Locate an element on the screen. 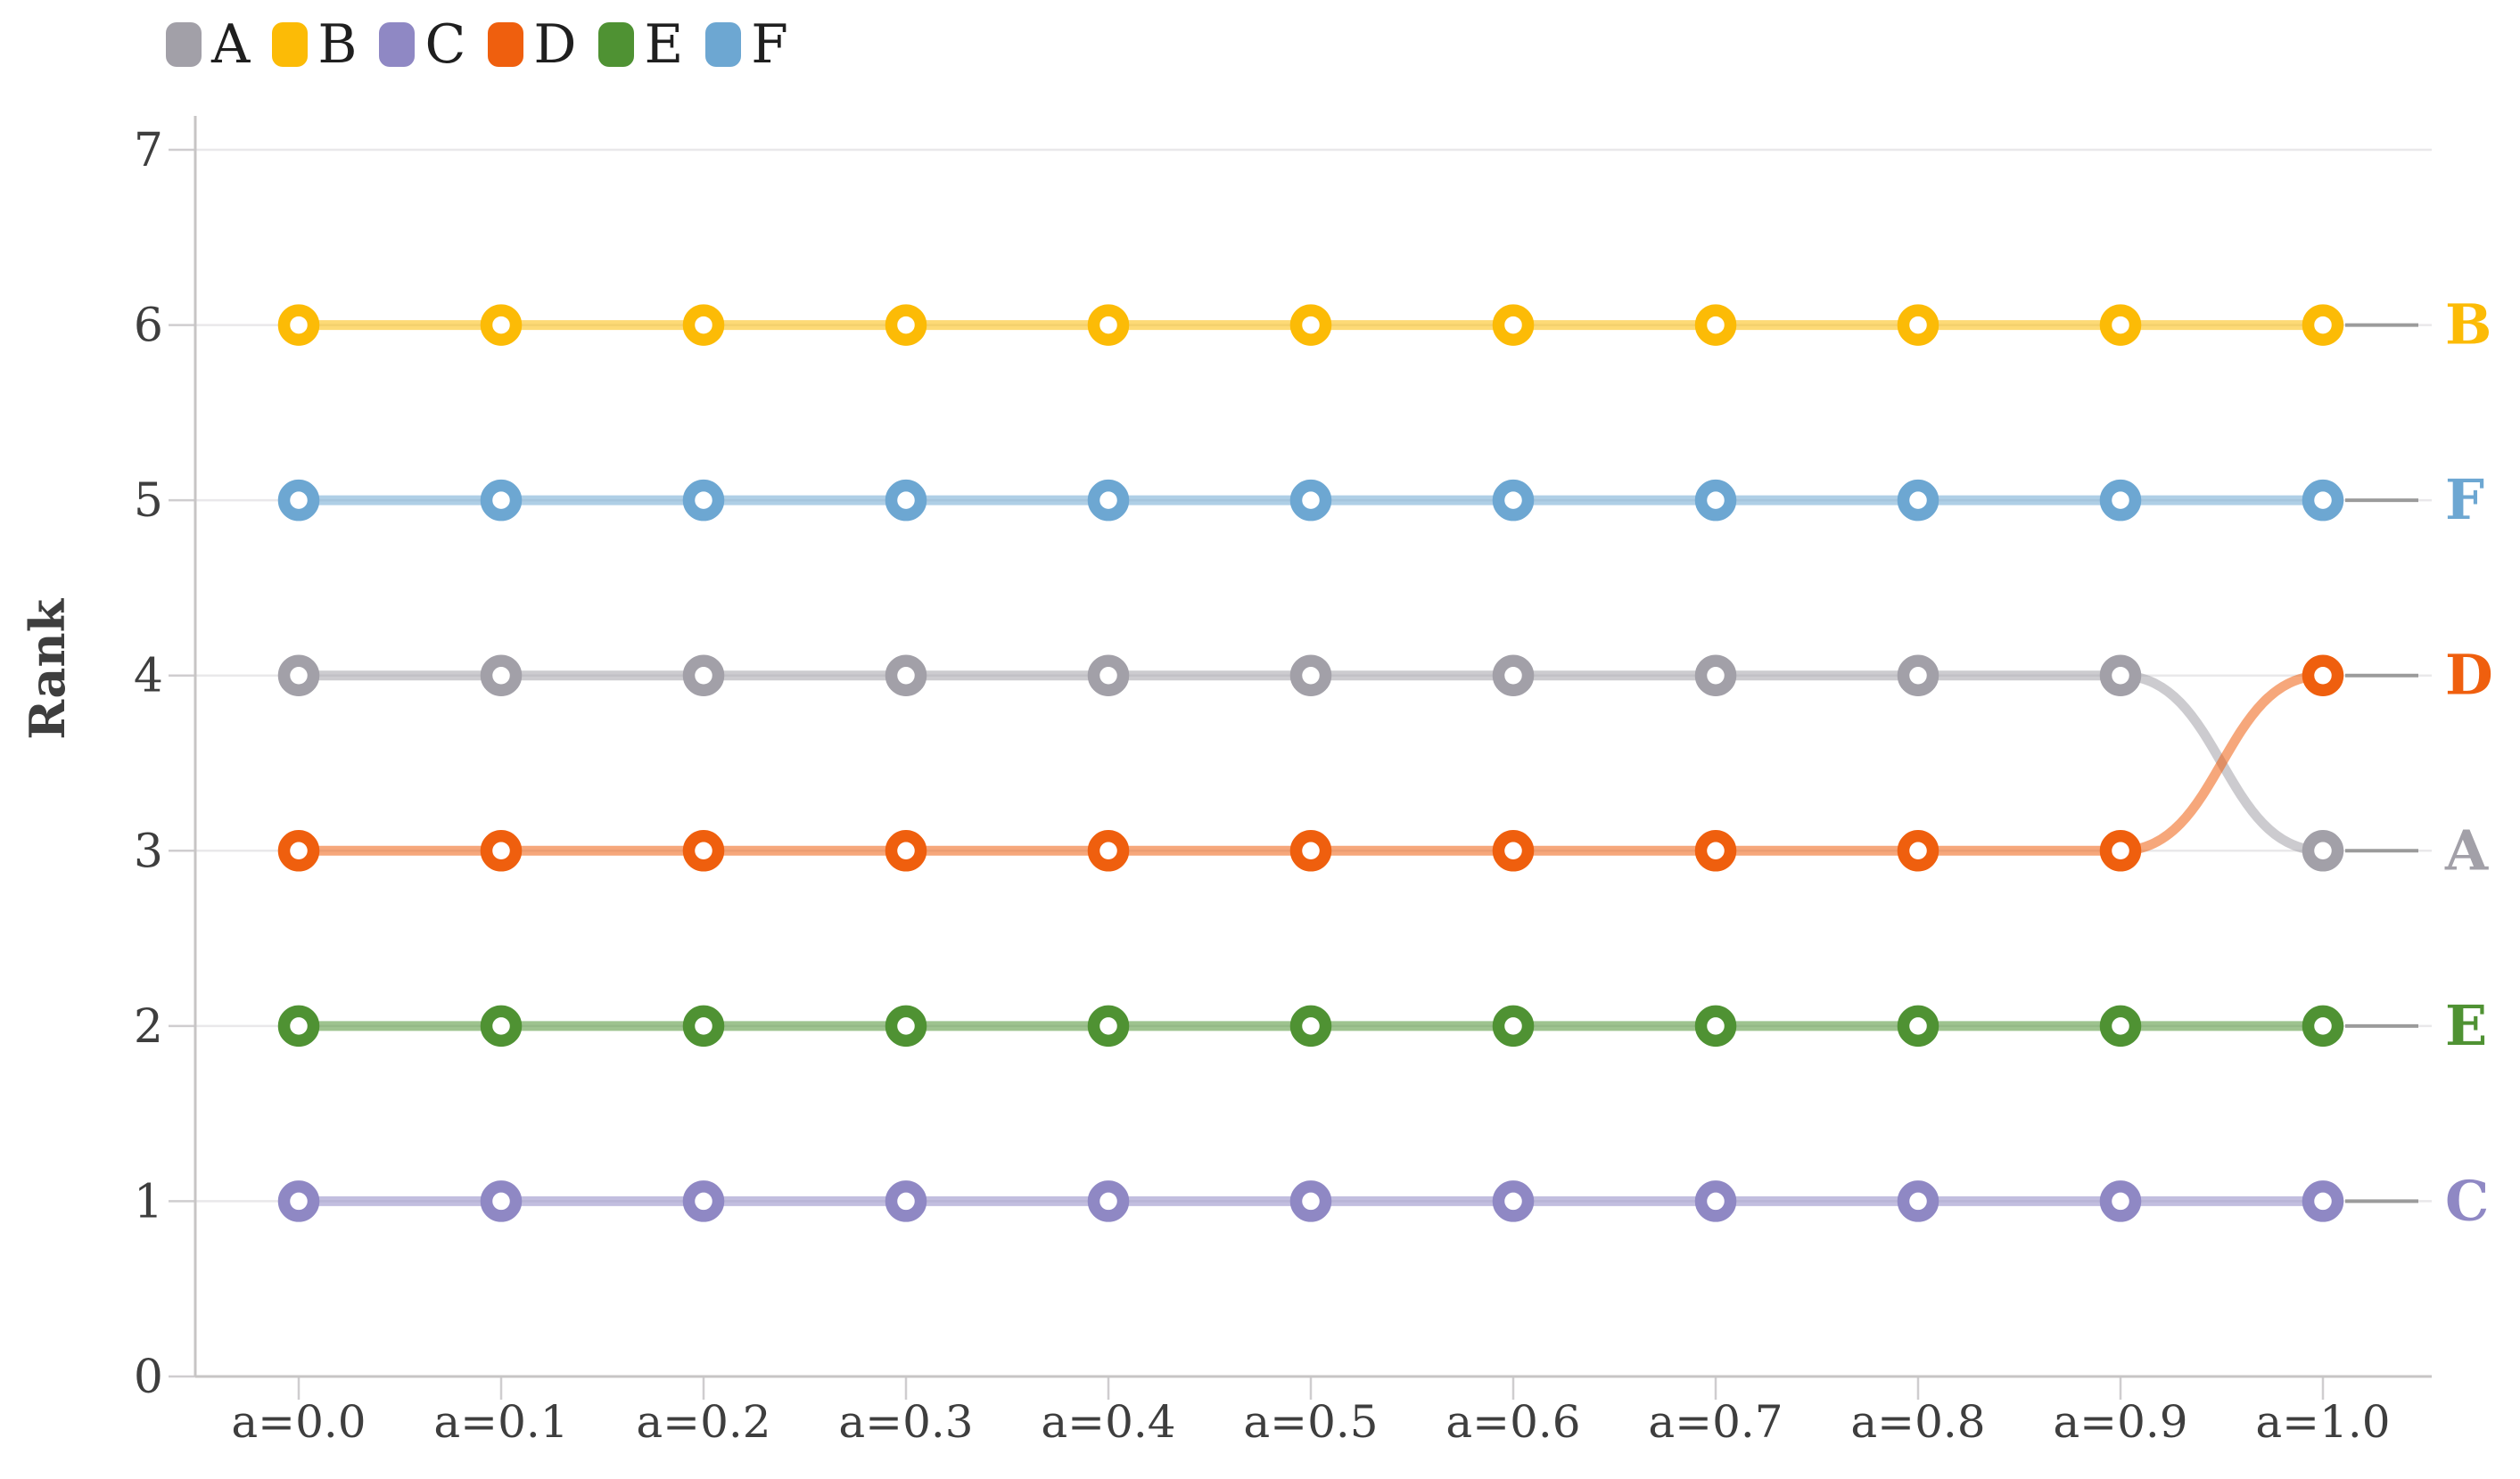 This screenshot has width=2520, height=1479. legend-item-A: A is located at coordinates (208, 44).